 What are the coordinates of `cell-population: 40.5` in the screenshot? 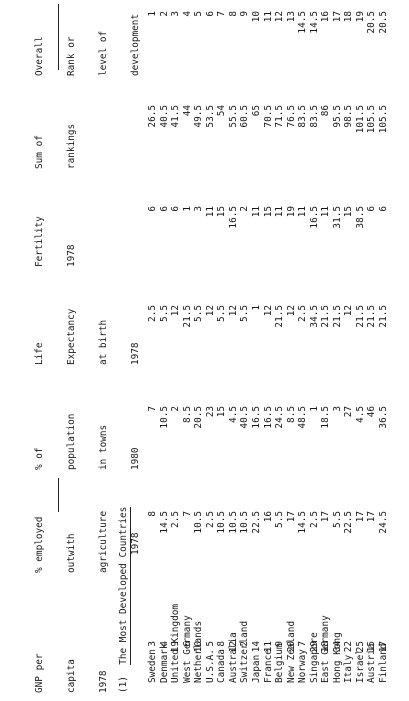 It's located at (245, 417).